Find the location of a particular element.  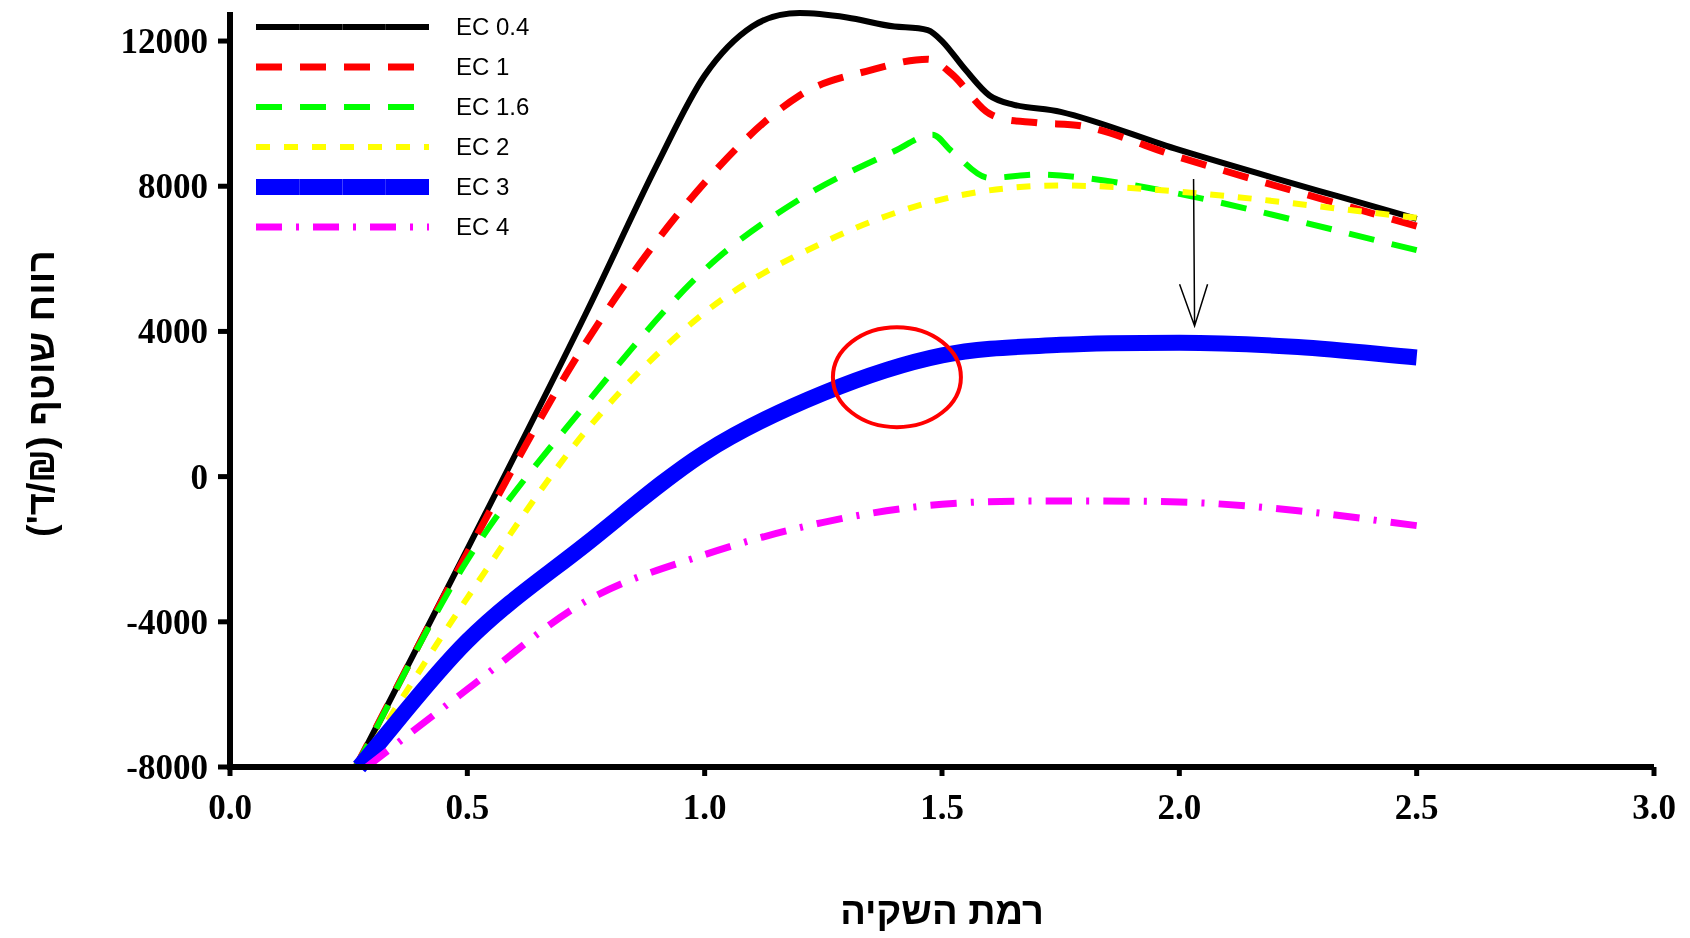

y-tick-label: -8000 is located at coordinates (167, 767).